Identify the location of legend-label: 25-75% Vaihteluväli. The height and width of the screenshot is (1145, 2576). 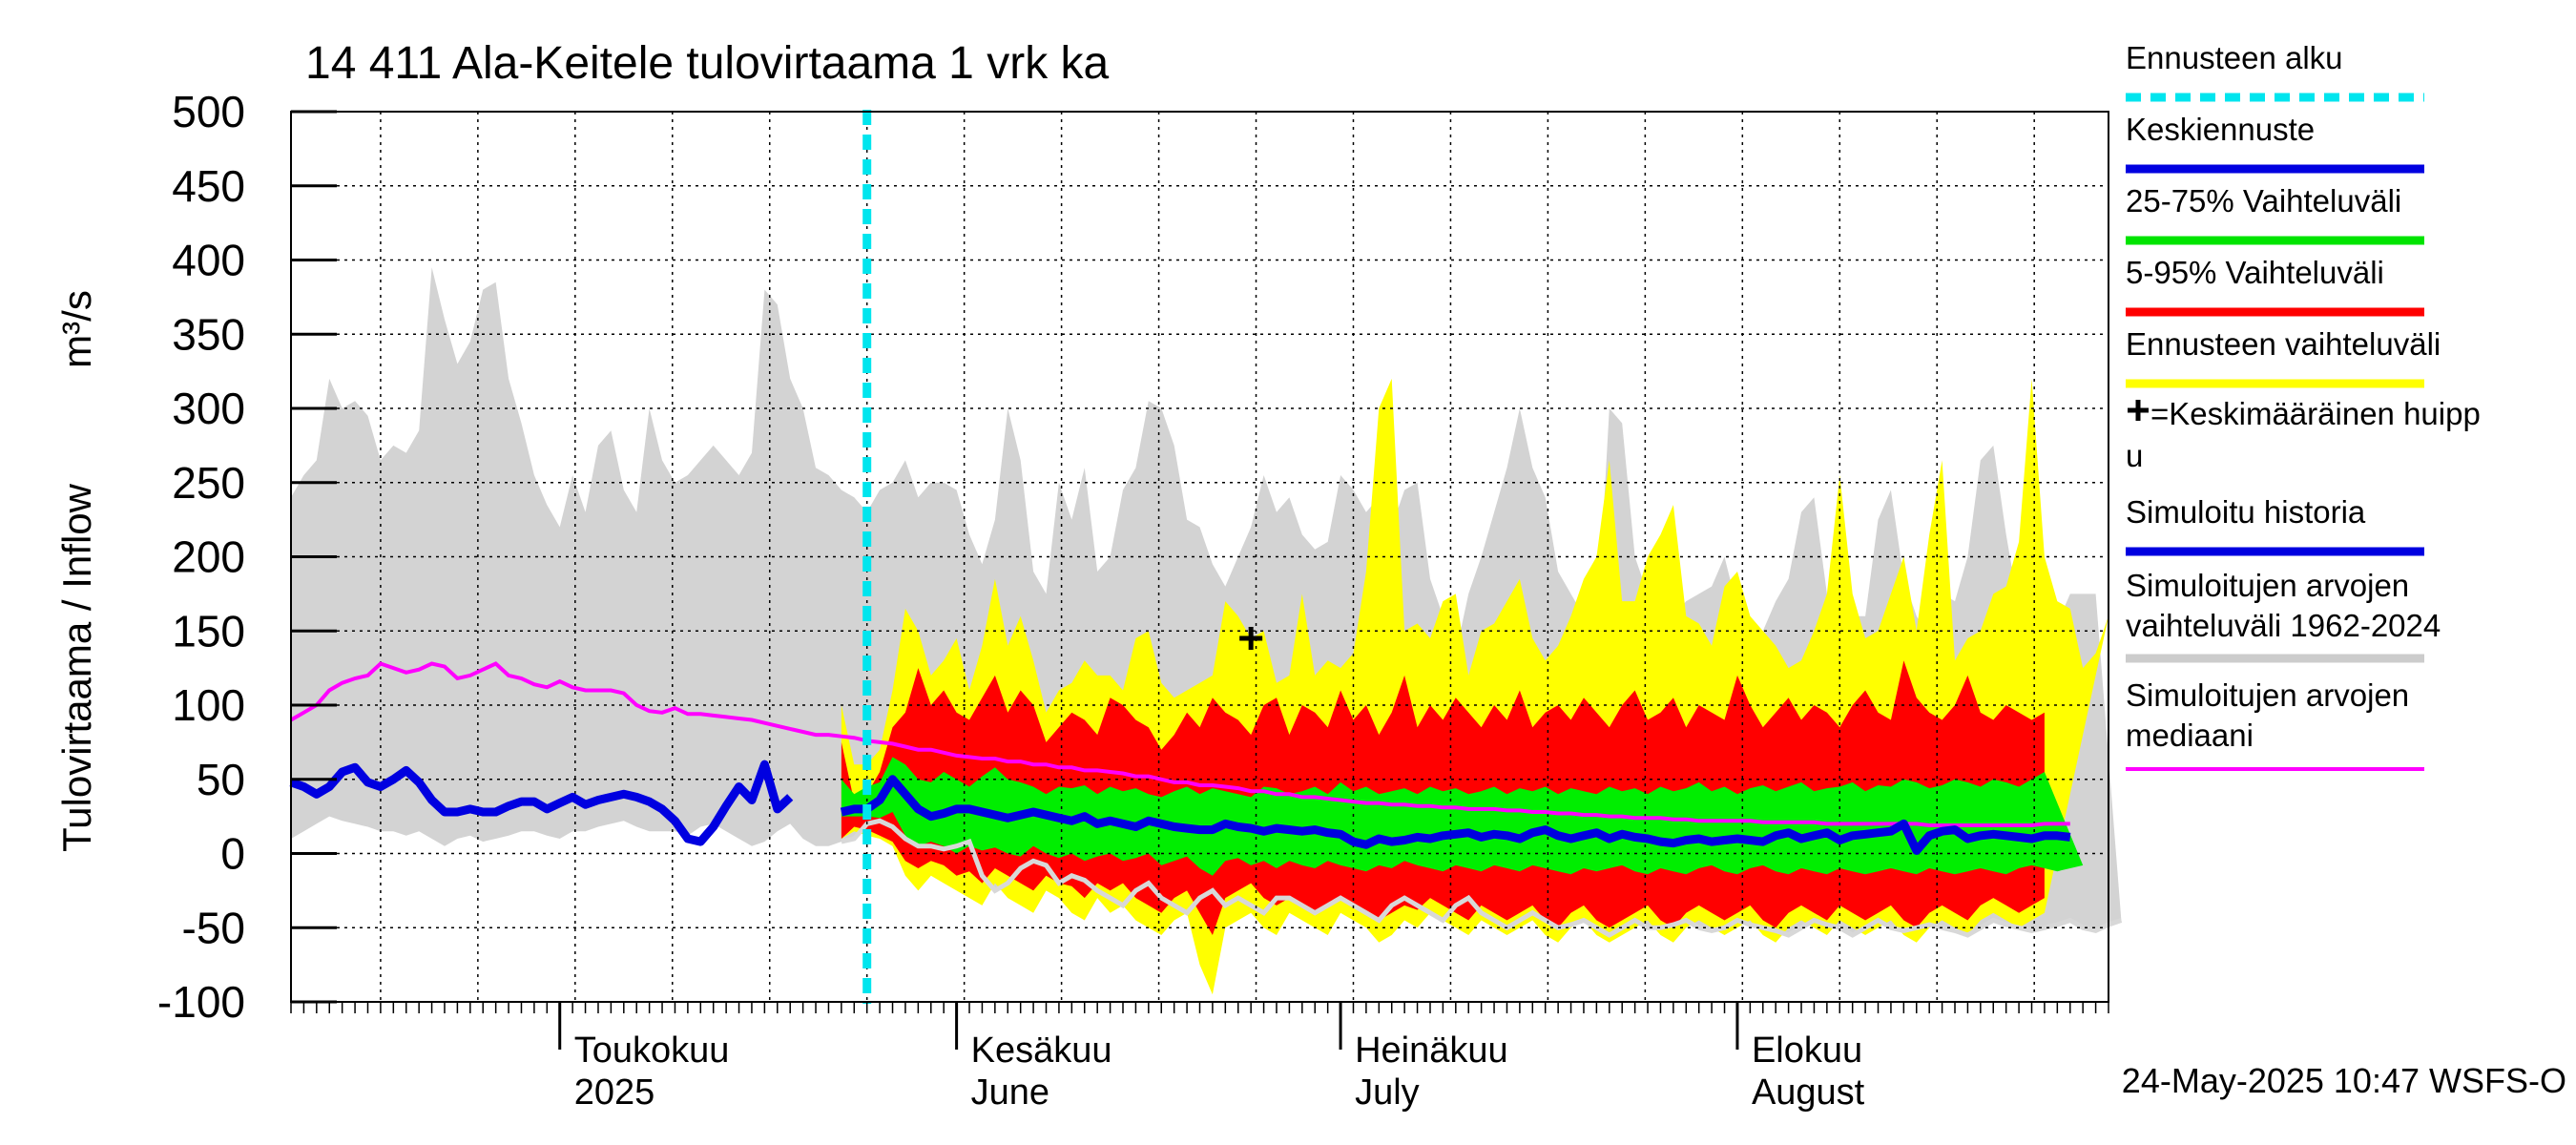
(2263, 201).